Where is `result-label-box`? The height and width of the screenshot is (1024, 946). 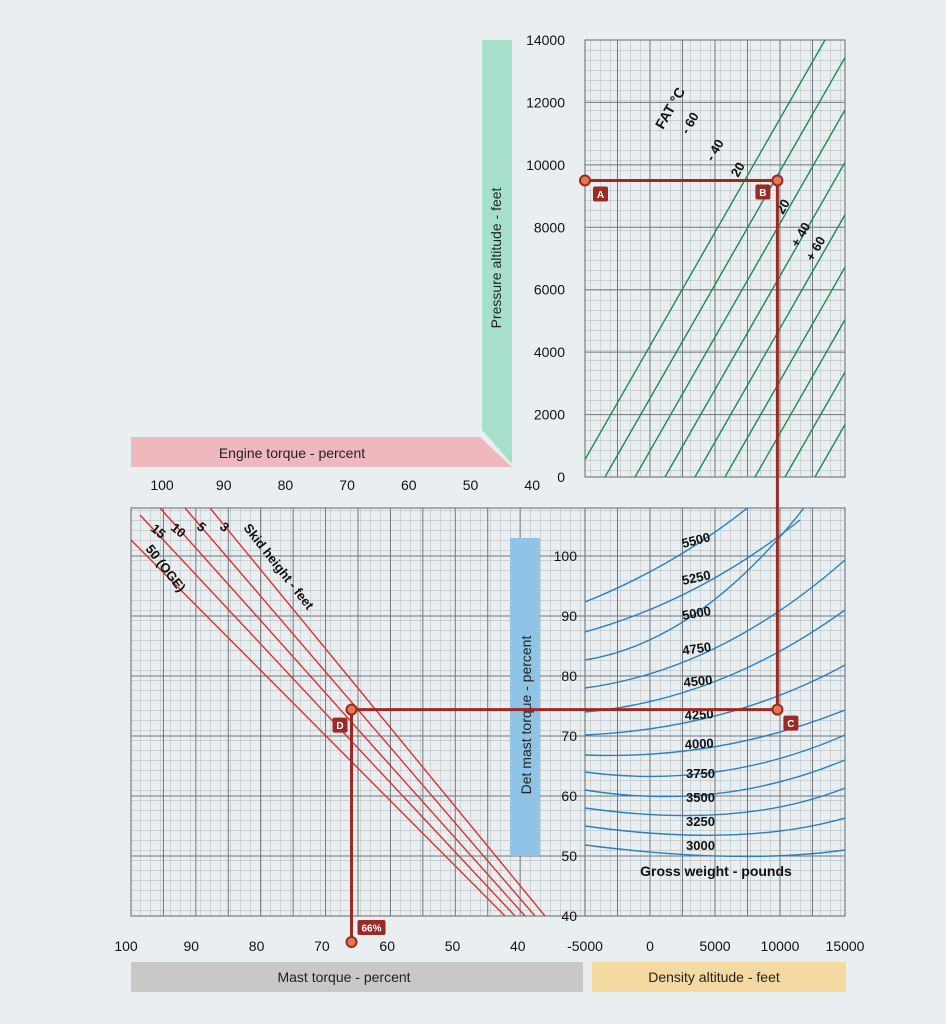 result-label-box is located at coordinates (371, 927).